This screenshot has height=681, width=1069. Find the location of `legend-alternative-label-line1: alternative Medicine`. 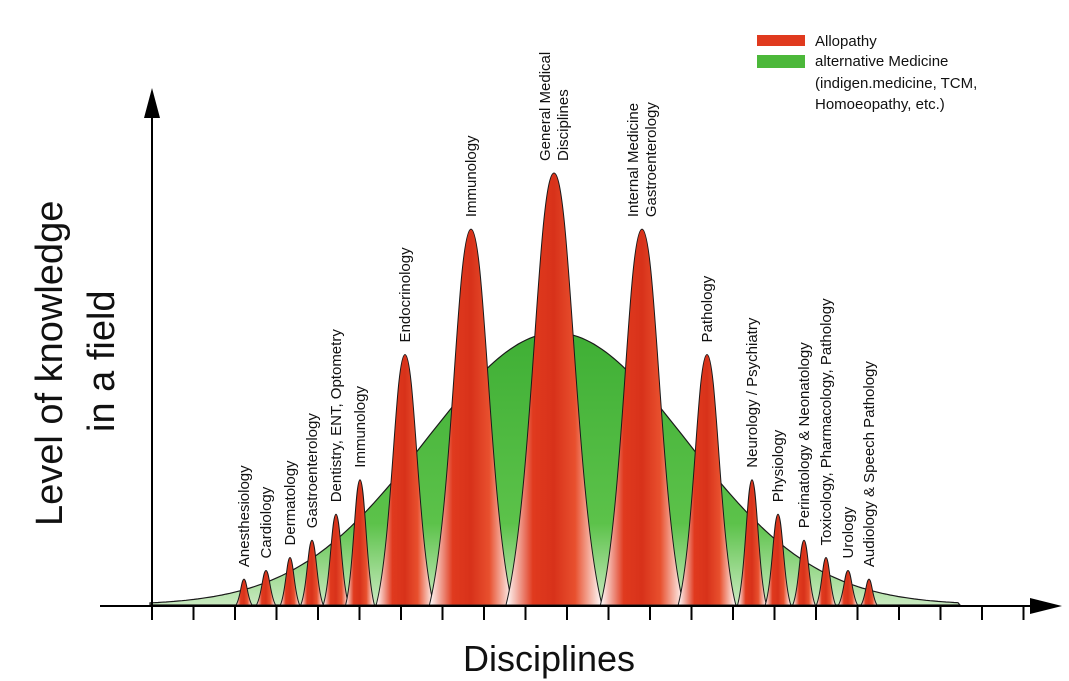

legend-alternative-label-line1: alternative Medicine is located at coordinates (881, 61).